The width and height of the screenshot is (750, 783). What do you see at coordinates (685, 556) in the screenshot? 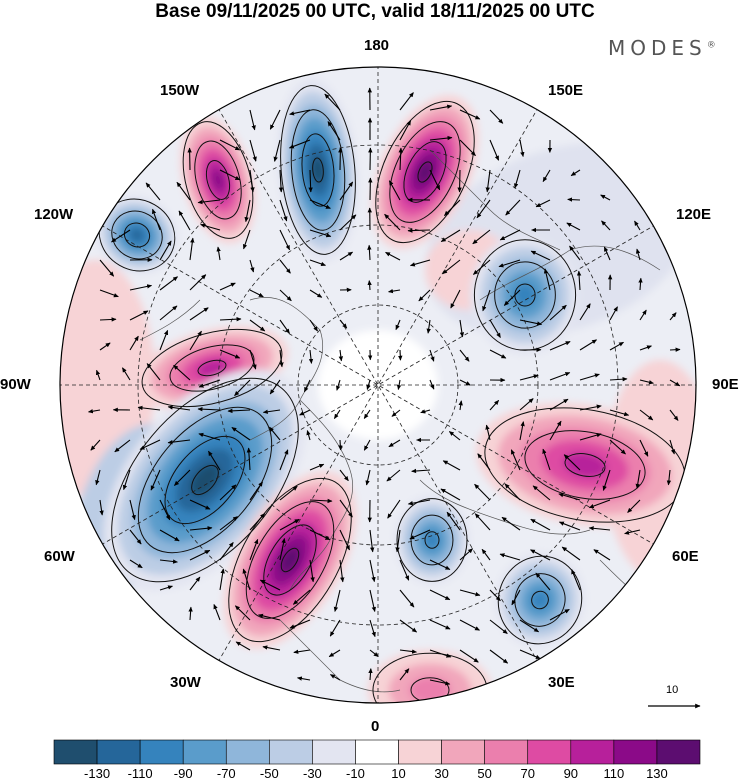
I see `lon-label-60e: 60E` at bounding box center [685, 556].